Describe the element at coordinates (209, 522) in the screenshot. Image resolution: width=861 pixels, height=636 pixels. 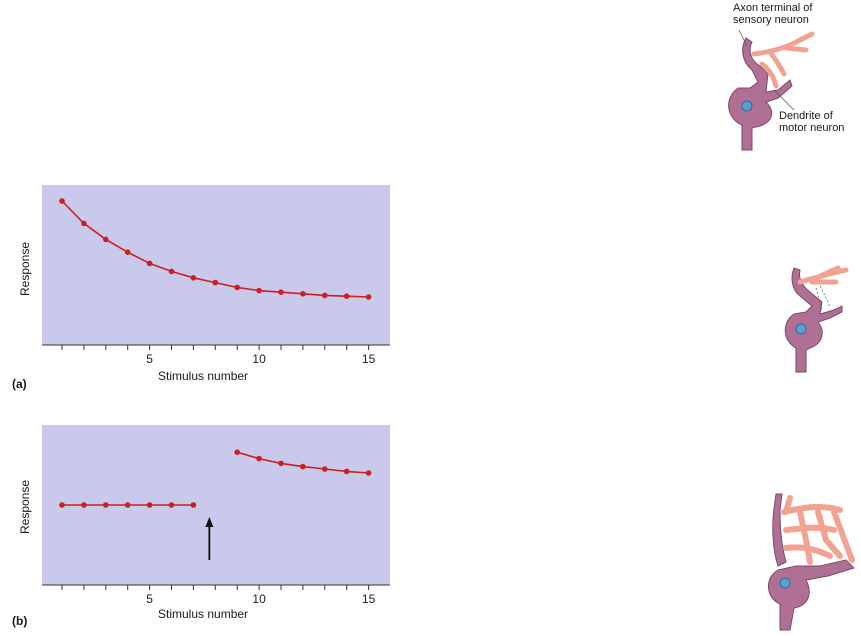
I see `arrow-up-icon` at that location.